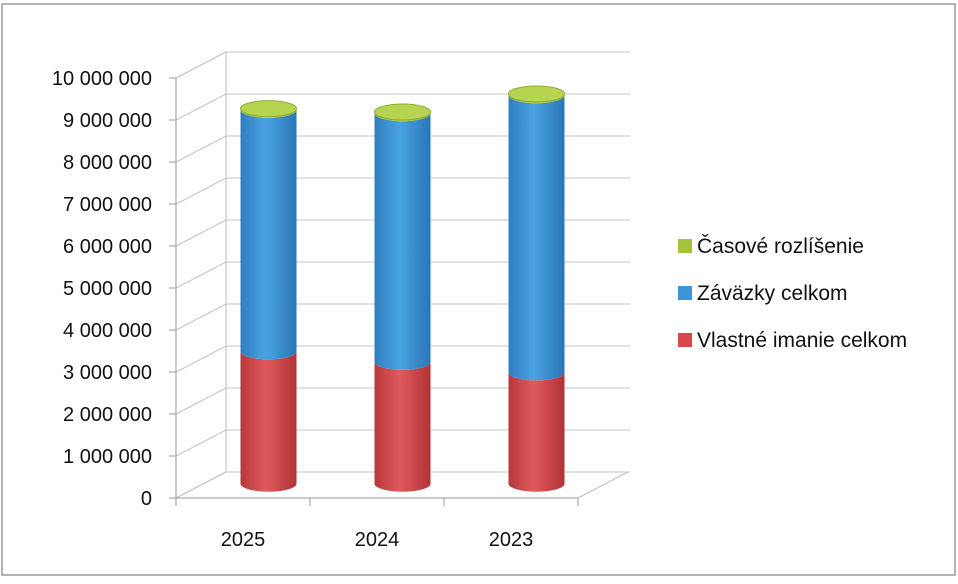  What do you see at coordinates (802, 340) in the screenshot?
I see `legend-label: Vlastné imanie celkom` at bounding box center [802, 340].